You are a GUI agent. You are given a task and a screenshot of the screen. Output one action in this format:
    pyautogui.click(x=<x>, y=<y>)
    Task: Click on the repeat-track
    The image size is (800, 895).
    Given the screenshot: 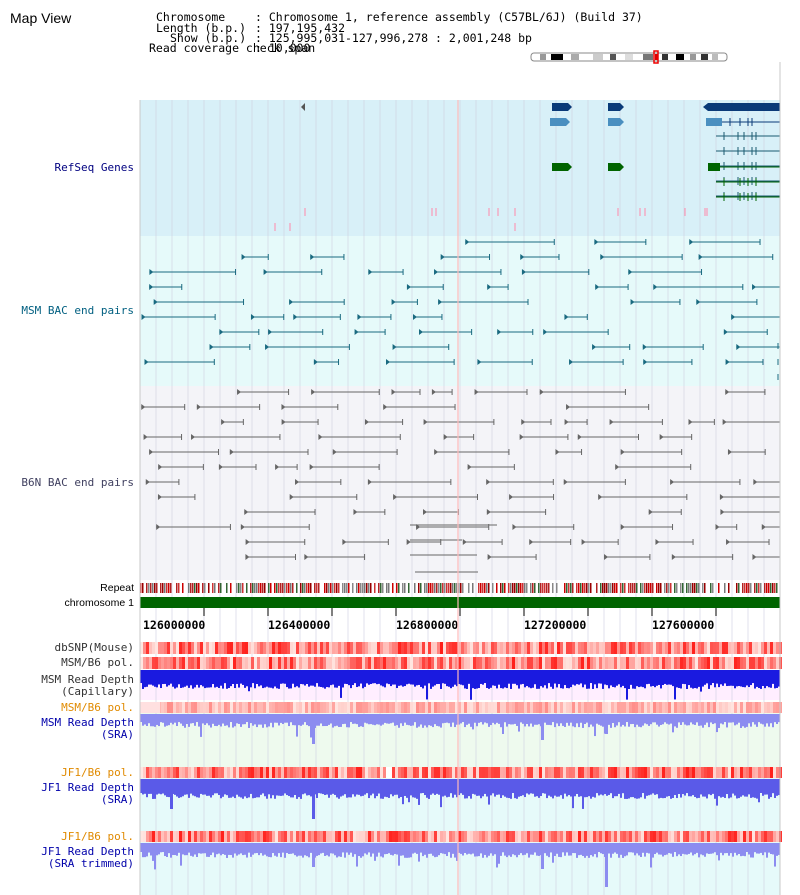 What is the action you would take?
    pyautogui.click(x=459, y=588)
    